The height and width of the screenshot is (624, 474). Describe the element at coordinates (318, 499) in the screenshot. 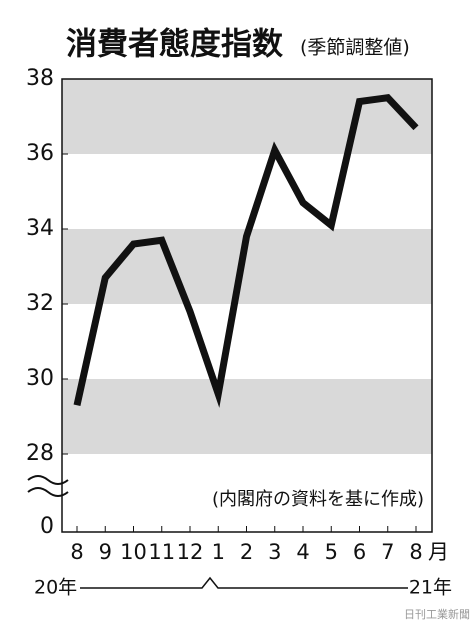

I see `source-note: (内閣府の資料を基に作成)` at that location.